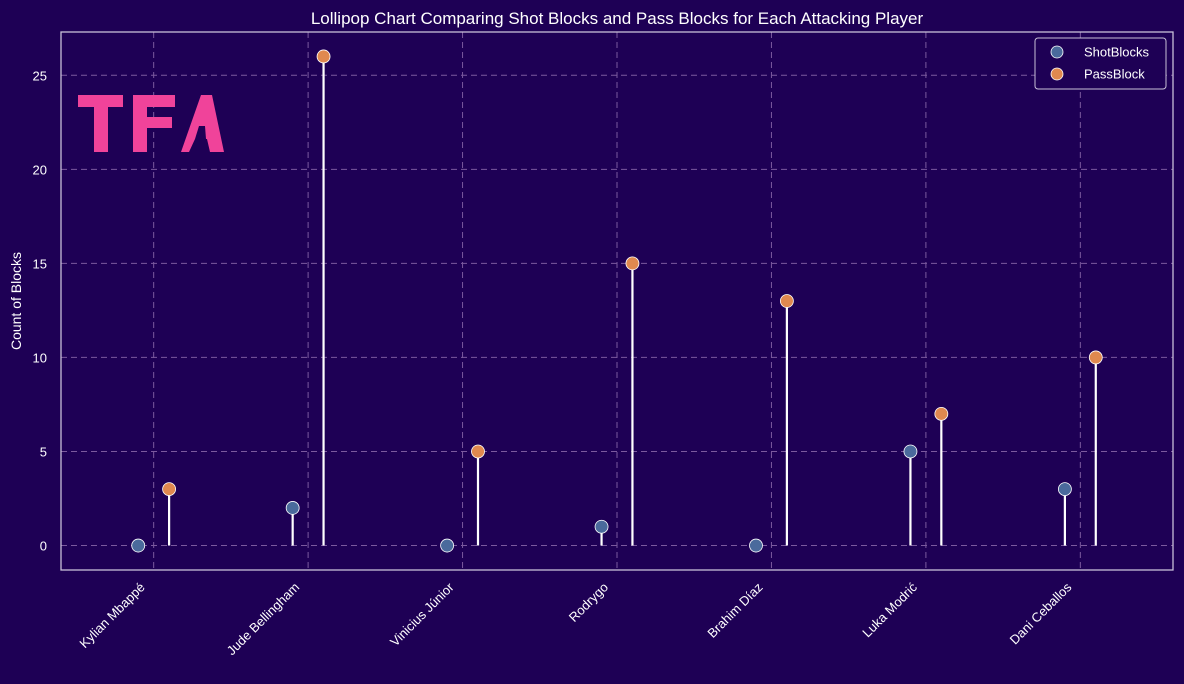 The width and height of the screenshot is (1184, 684). What do you see at coordinates (40, 310) in the screenshot?
I see `y-axis-ticks: 0 5 10 15 20 25` at bounding box center [40, 310].